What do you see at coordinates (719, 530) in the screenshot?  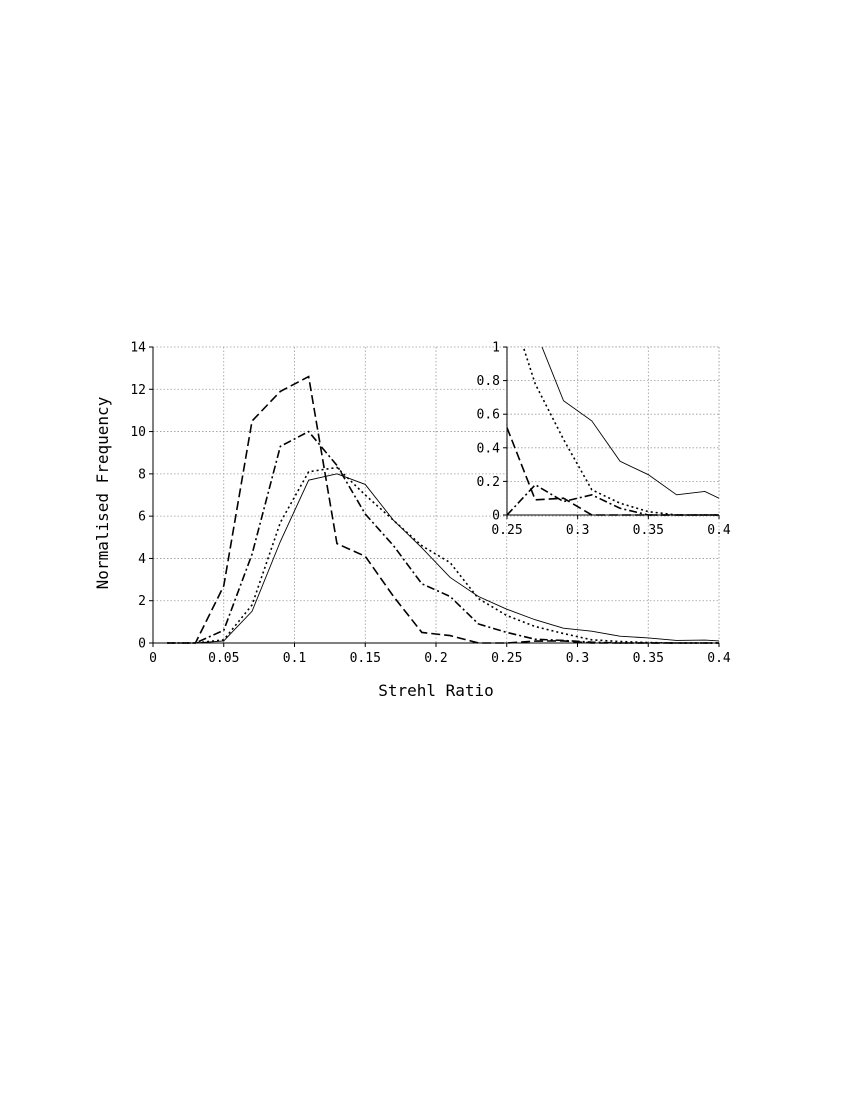 I see `inset-x-tick-label: 0.4` at bounding box center [719, 530].